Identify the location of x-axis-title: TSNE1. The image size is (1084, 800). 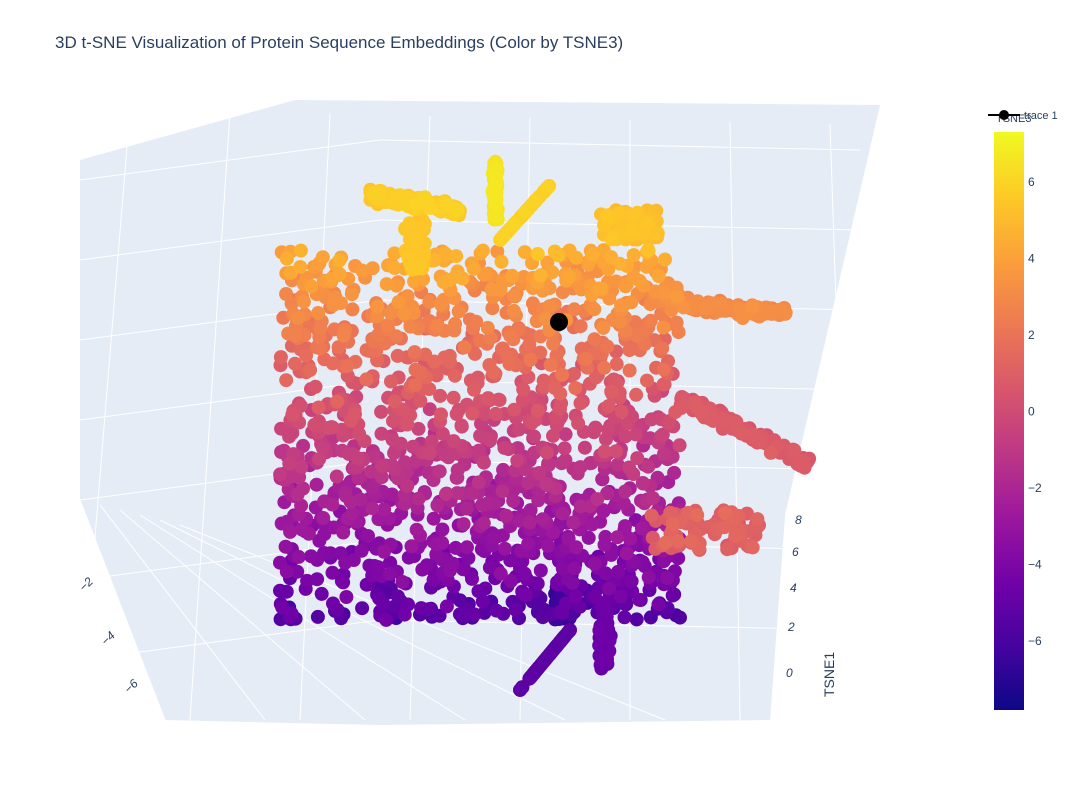
(829, 674).